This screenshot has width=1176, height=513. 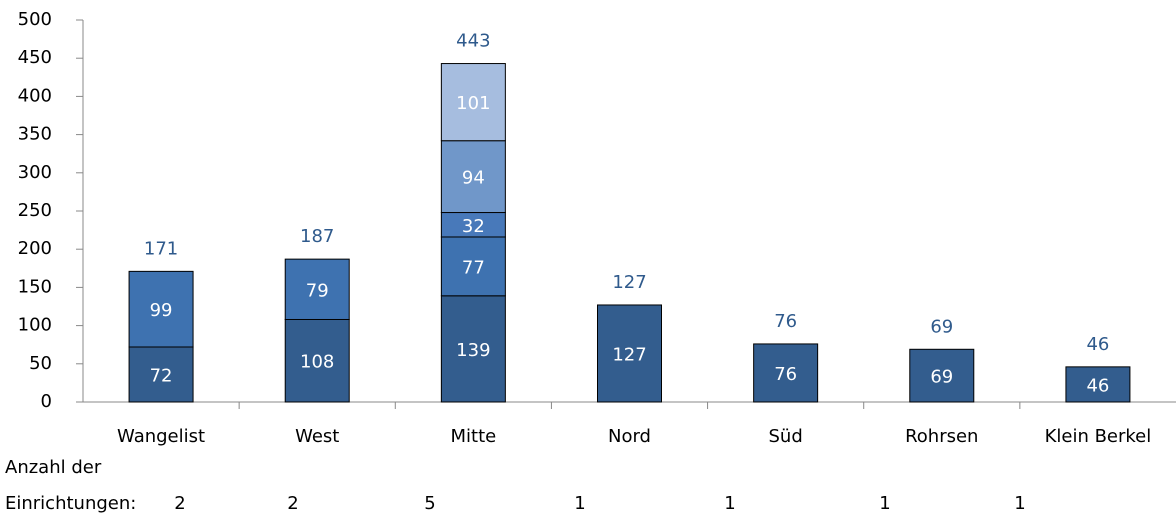 I want to click on segment-label: 72, so click(x=161, y=375).